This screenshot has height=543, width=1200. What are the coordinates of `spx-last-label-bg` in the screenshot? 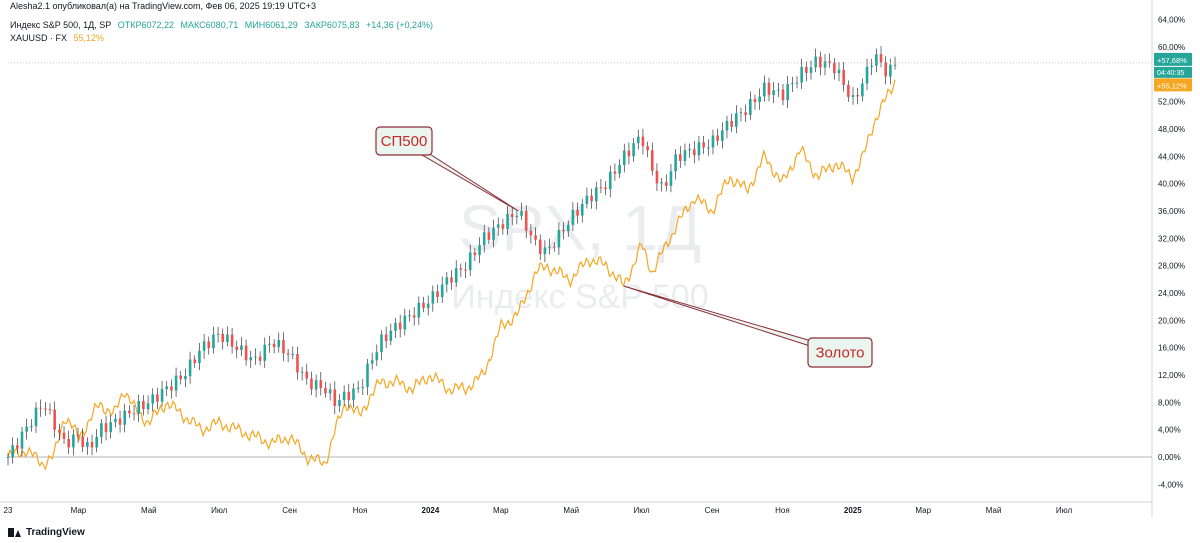 It's located at (1173, 59).